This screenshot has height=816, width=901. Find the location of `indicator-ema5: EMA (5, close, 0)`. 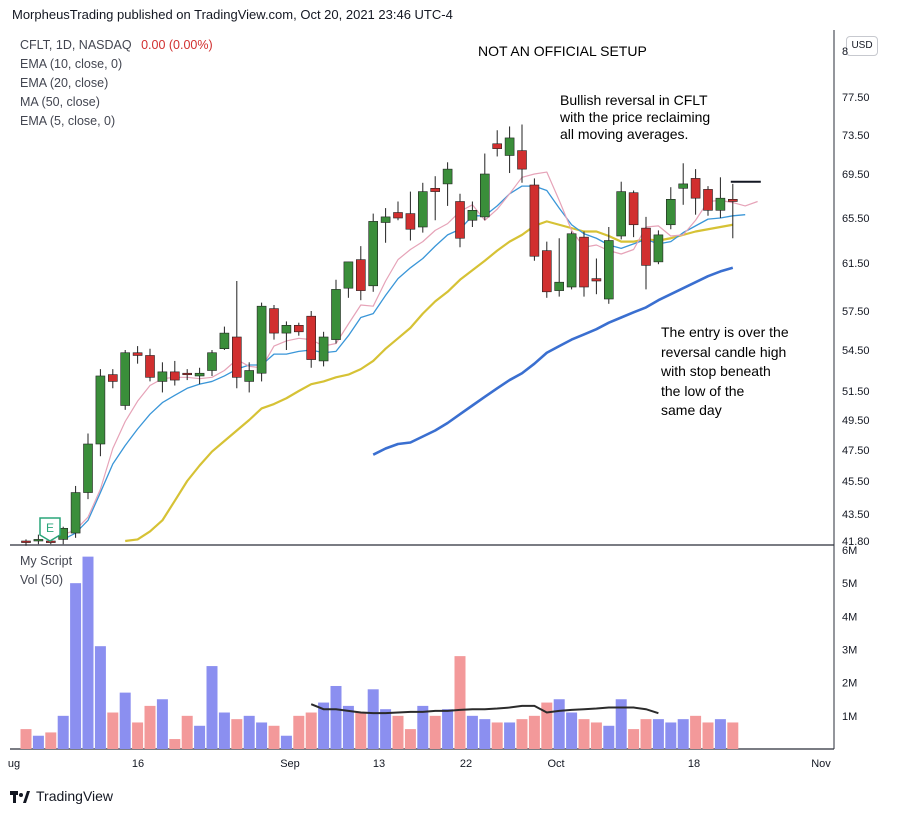

indicator-ema5: EMA (5, close, 0) is located at coordinates (68, 121).